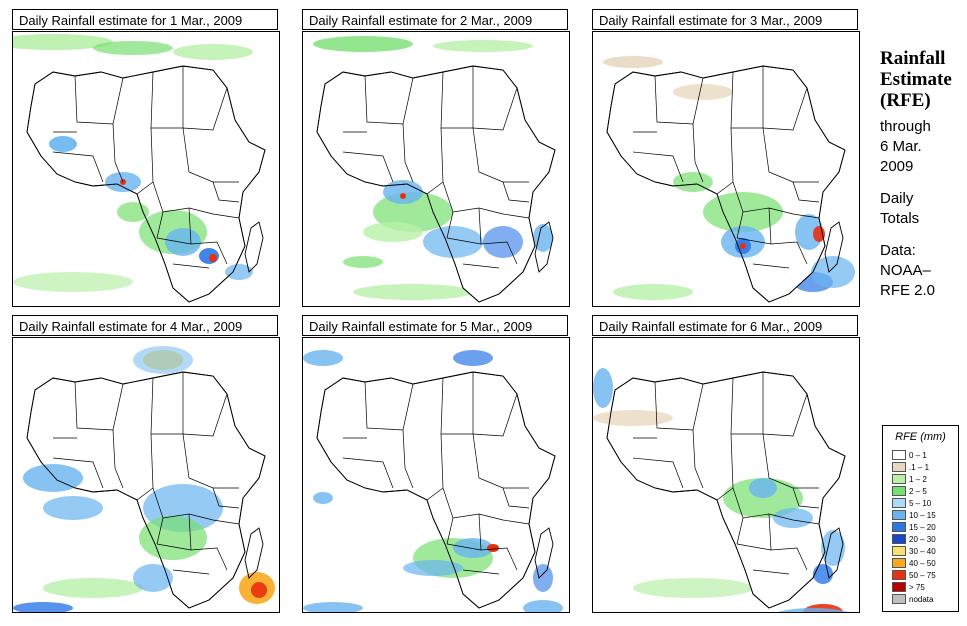  I want to click on legend-label: 15 – 20, so click(922, 527).